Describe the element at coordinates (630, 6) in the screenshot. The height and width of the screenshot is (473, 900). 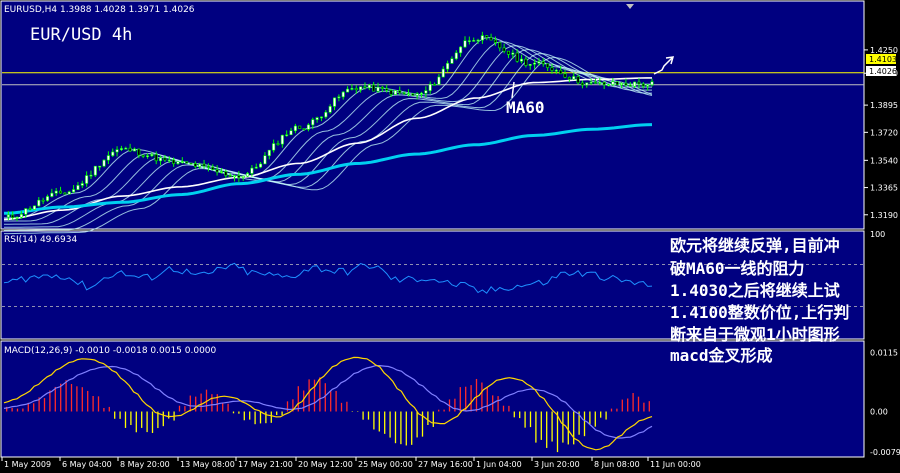
I see `chart-shift-marker` at that location.